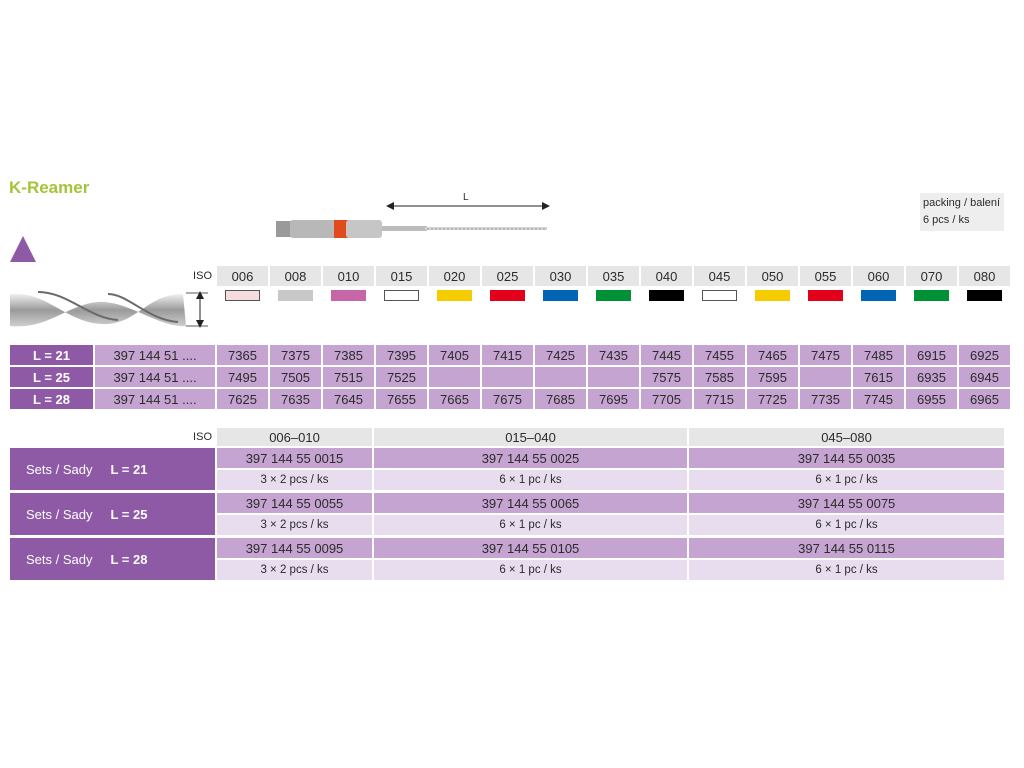 Image resolution: width=1024 pixels, height=768 pixels. What do you see at coordinates (984, 276) in the screenshot?
I see `iso-size-080: 080` at bounding box center [984, 276].